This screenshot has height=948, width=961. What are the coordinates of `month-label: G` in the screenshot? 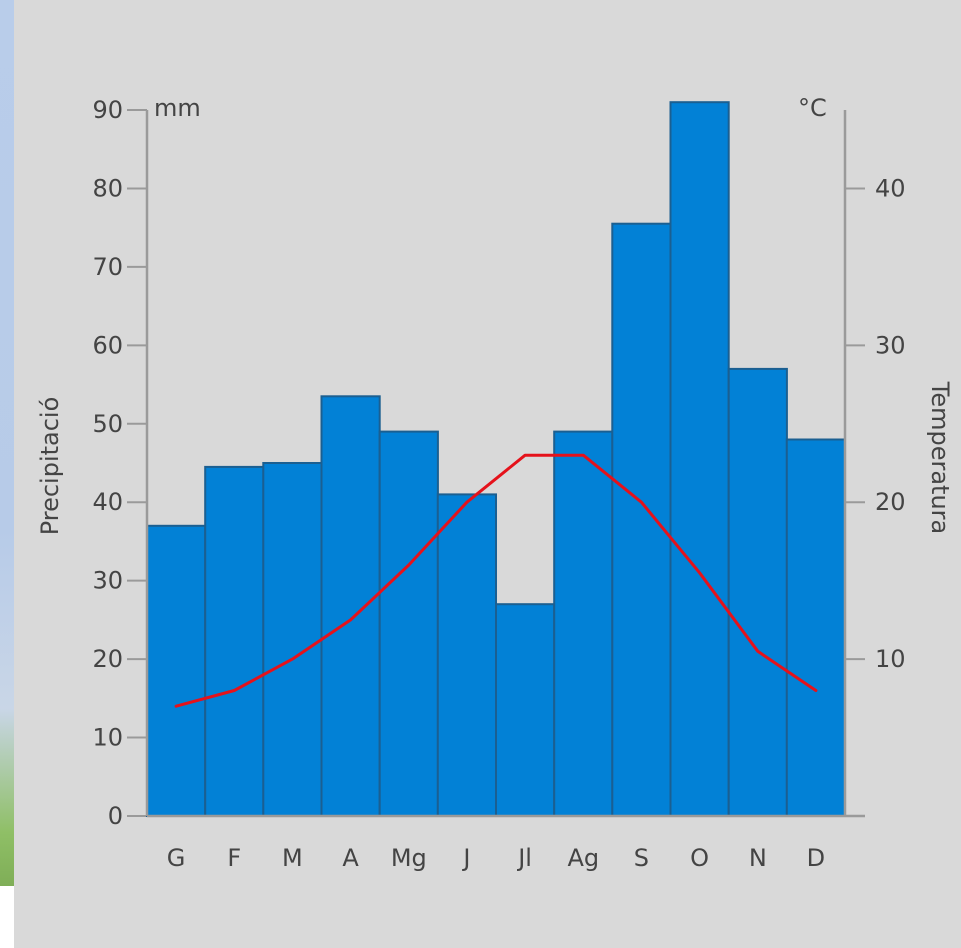 It's located at (176, 858).